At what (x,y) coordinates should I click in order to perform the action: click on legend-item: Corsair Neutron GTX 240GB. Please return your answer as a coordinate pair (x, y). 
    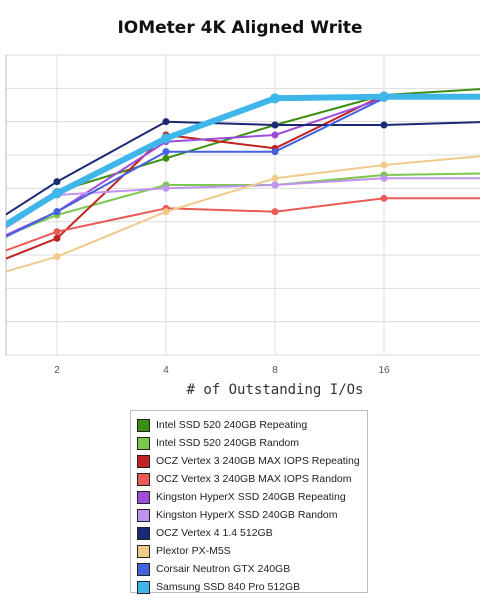
    Looking at the image, I should click on (213, 569).